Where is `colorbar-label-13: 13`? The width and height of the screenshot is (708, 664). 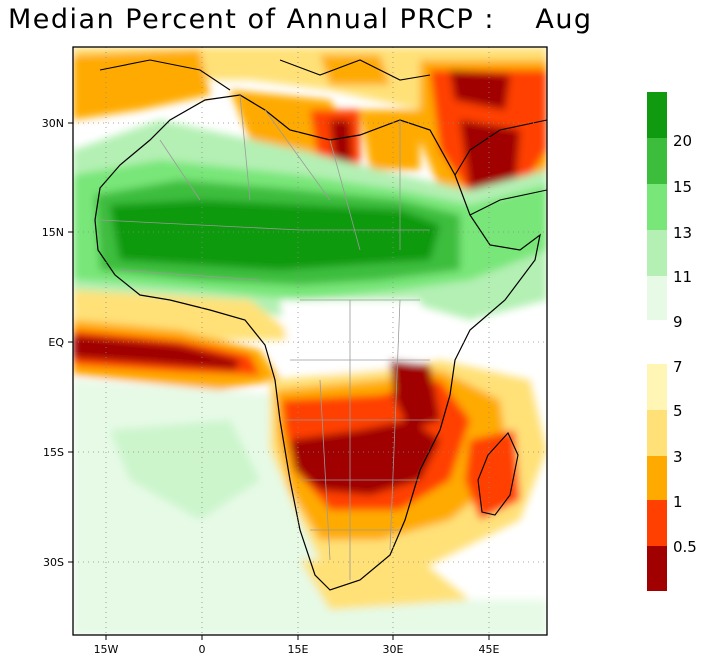
colorbar-label-13: 13 is located at coordinates (682, 233).